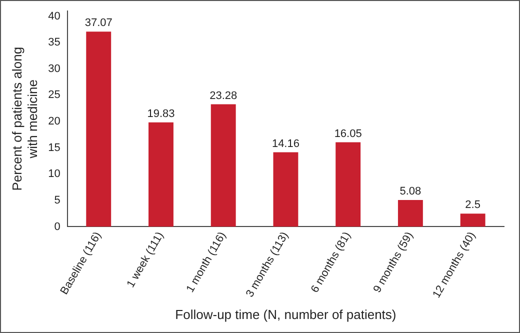  What do you see at coordinates (57, 200) in the screenshot?
I see `y-tick-label: 5` at bounding box center [57, 200].